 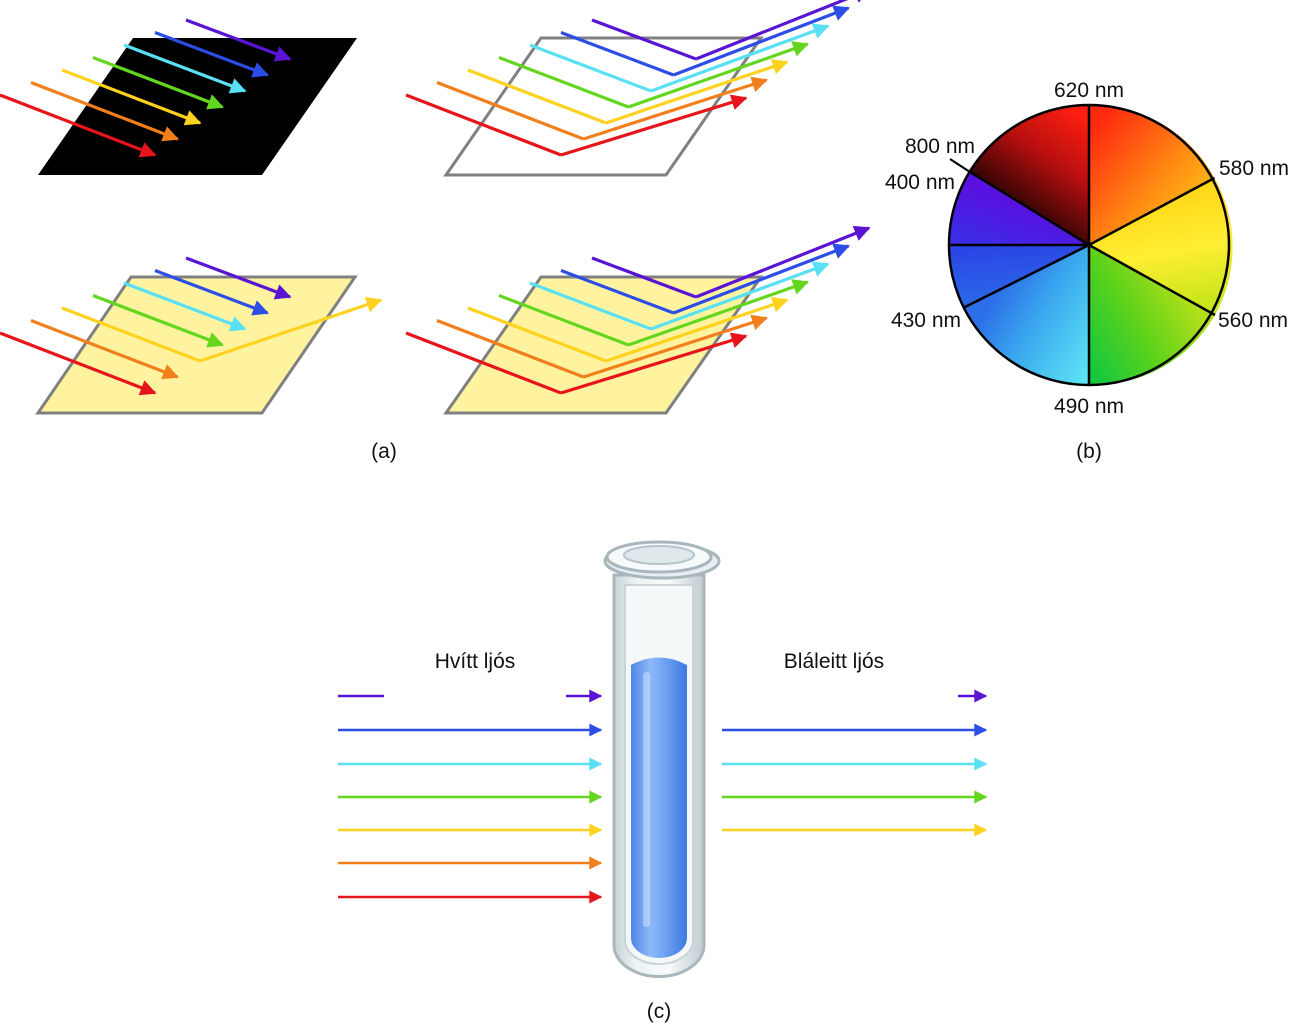 What do you see at coordinates (470, 796) in the screenshot?
I see `incoming-light-beams` at bounding box center [470, 796].